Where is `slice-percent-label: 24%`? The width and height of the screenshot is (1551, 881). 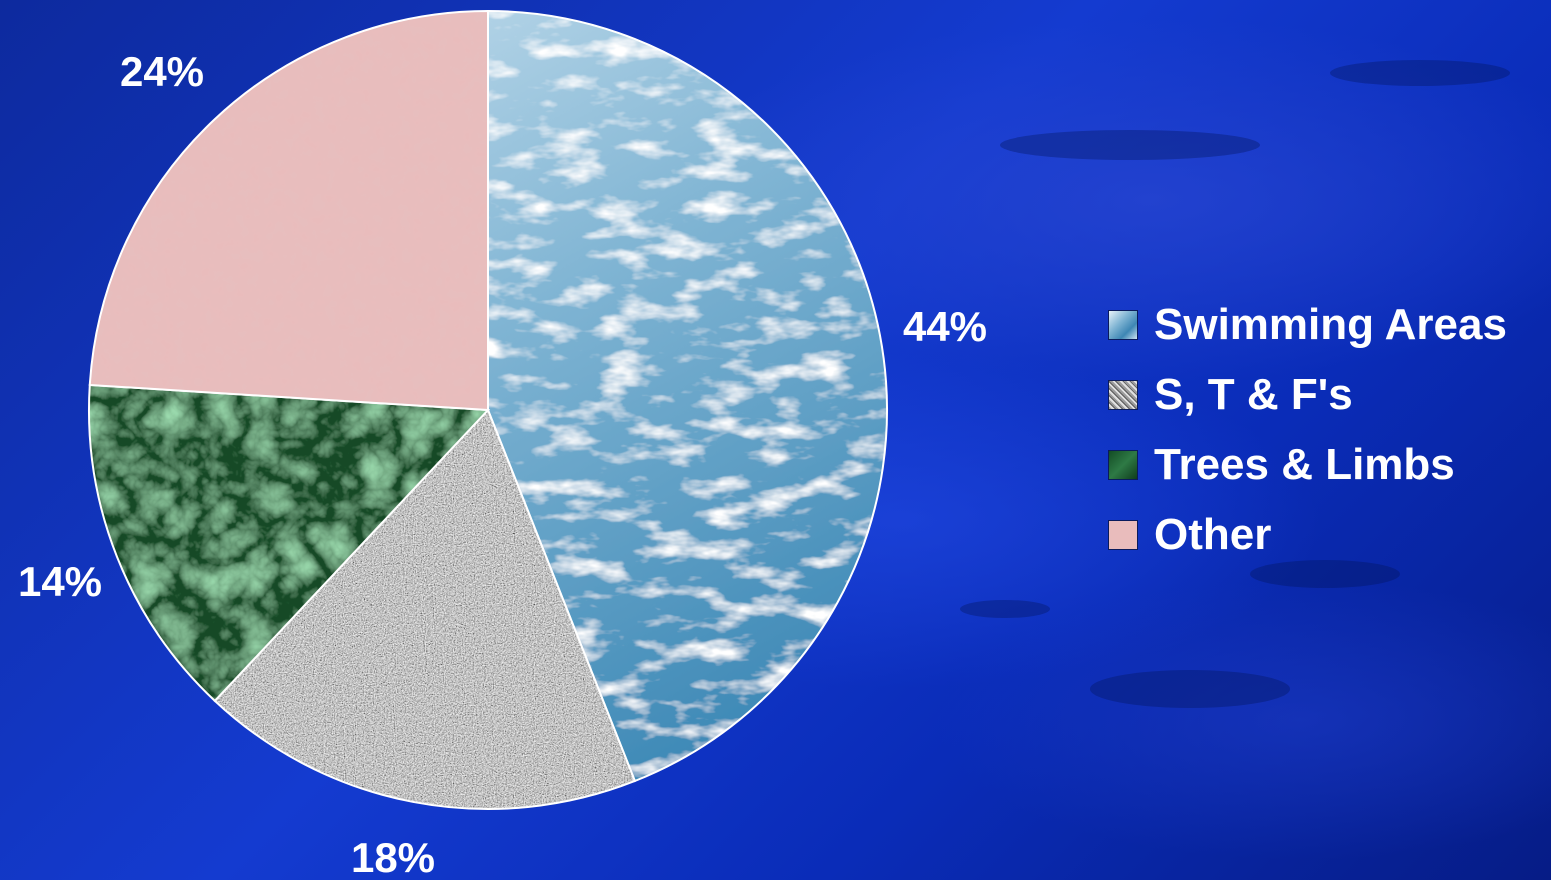
slice-percent-label: 24% is located at coordinates (162, 71).